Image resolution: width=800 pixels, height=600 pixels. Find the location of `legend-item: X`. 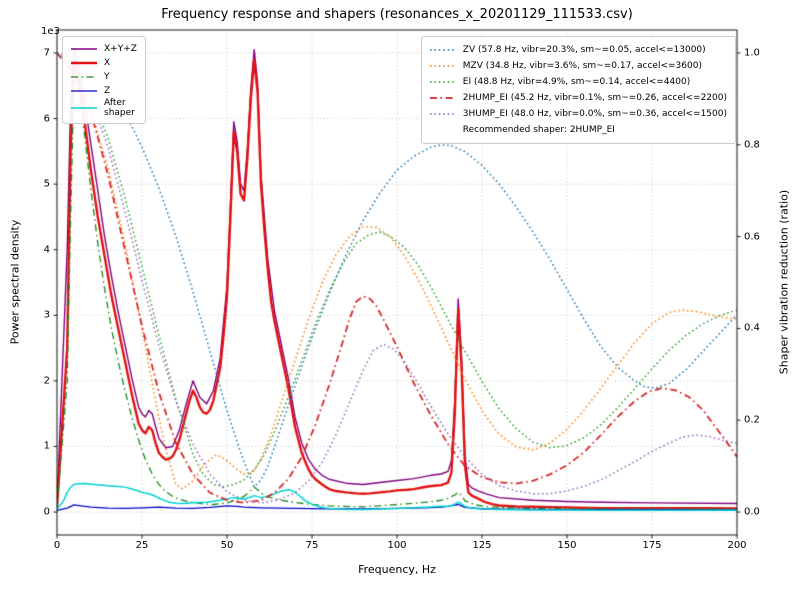

legend-item: X is located at coordinates (103, 63).